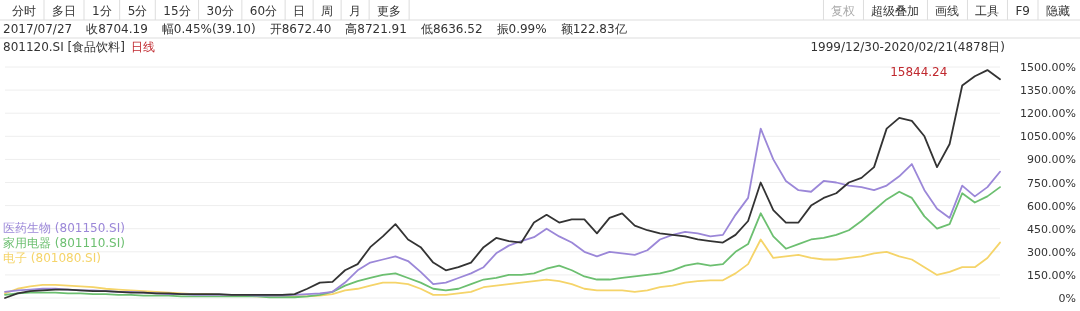  What do you see at coordinates (1051, 275) in the screenshot?
I see `y-tick-label: 150.00%` at bounding box center [1051, 275].